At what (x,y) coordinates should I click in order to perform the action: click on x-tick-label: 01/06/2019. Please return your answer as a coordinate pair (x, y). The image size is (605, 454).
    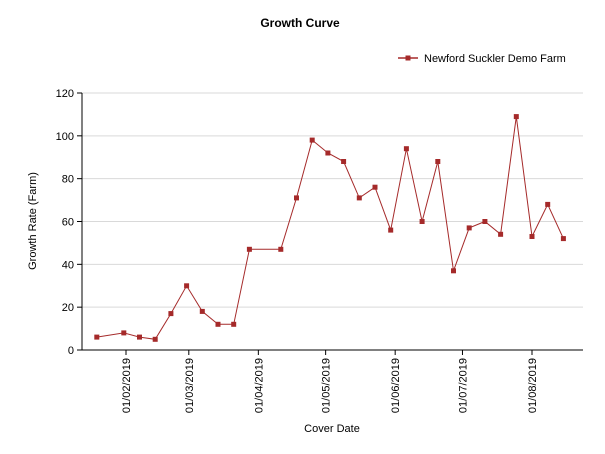
    Looking at the image, I should click on (396, 385).